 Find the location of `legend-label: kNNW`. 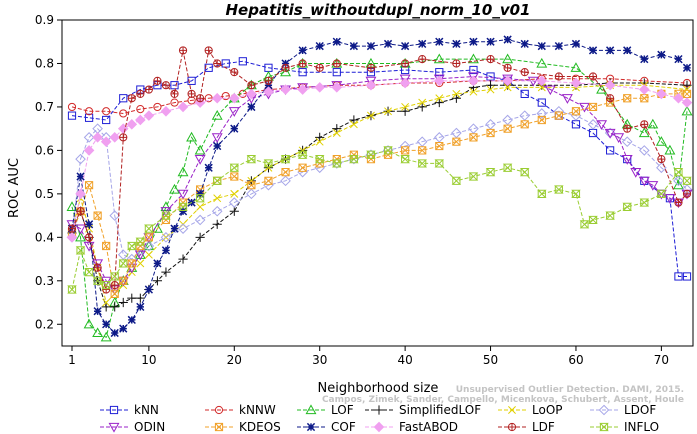

legend-label: kNNW is located at coordinates (257, 410).